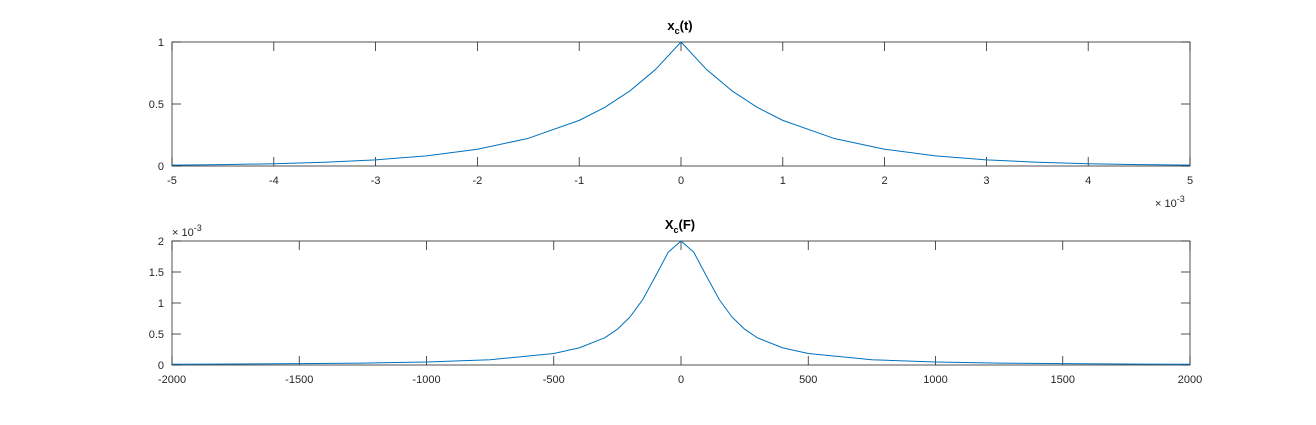  Describe the element at coordinates (478, 181) in the screenshot. I see `x-tick-label: -2` at that location.